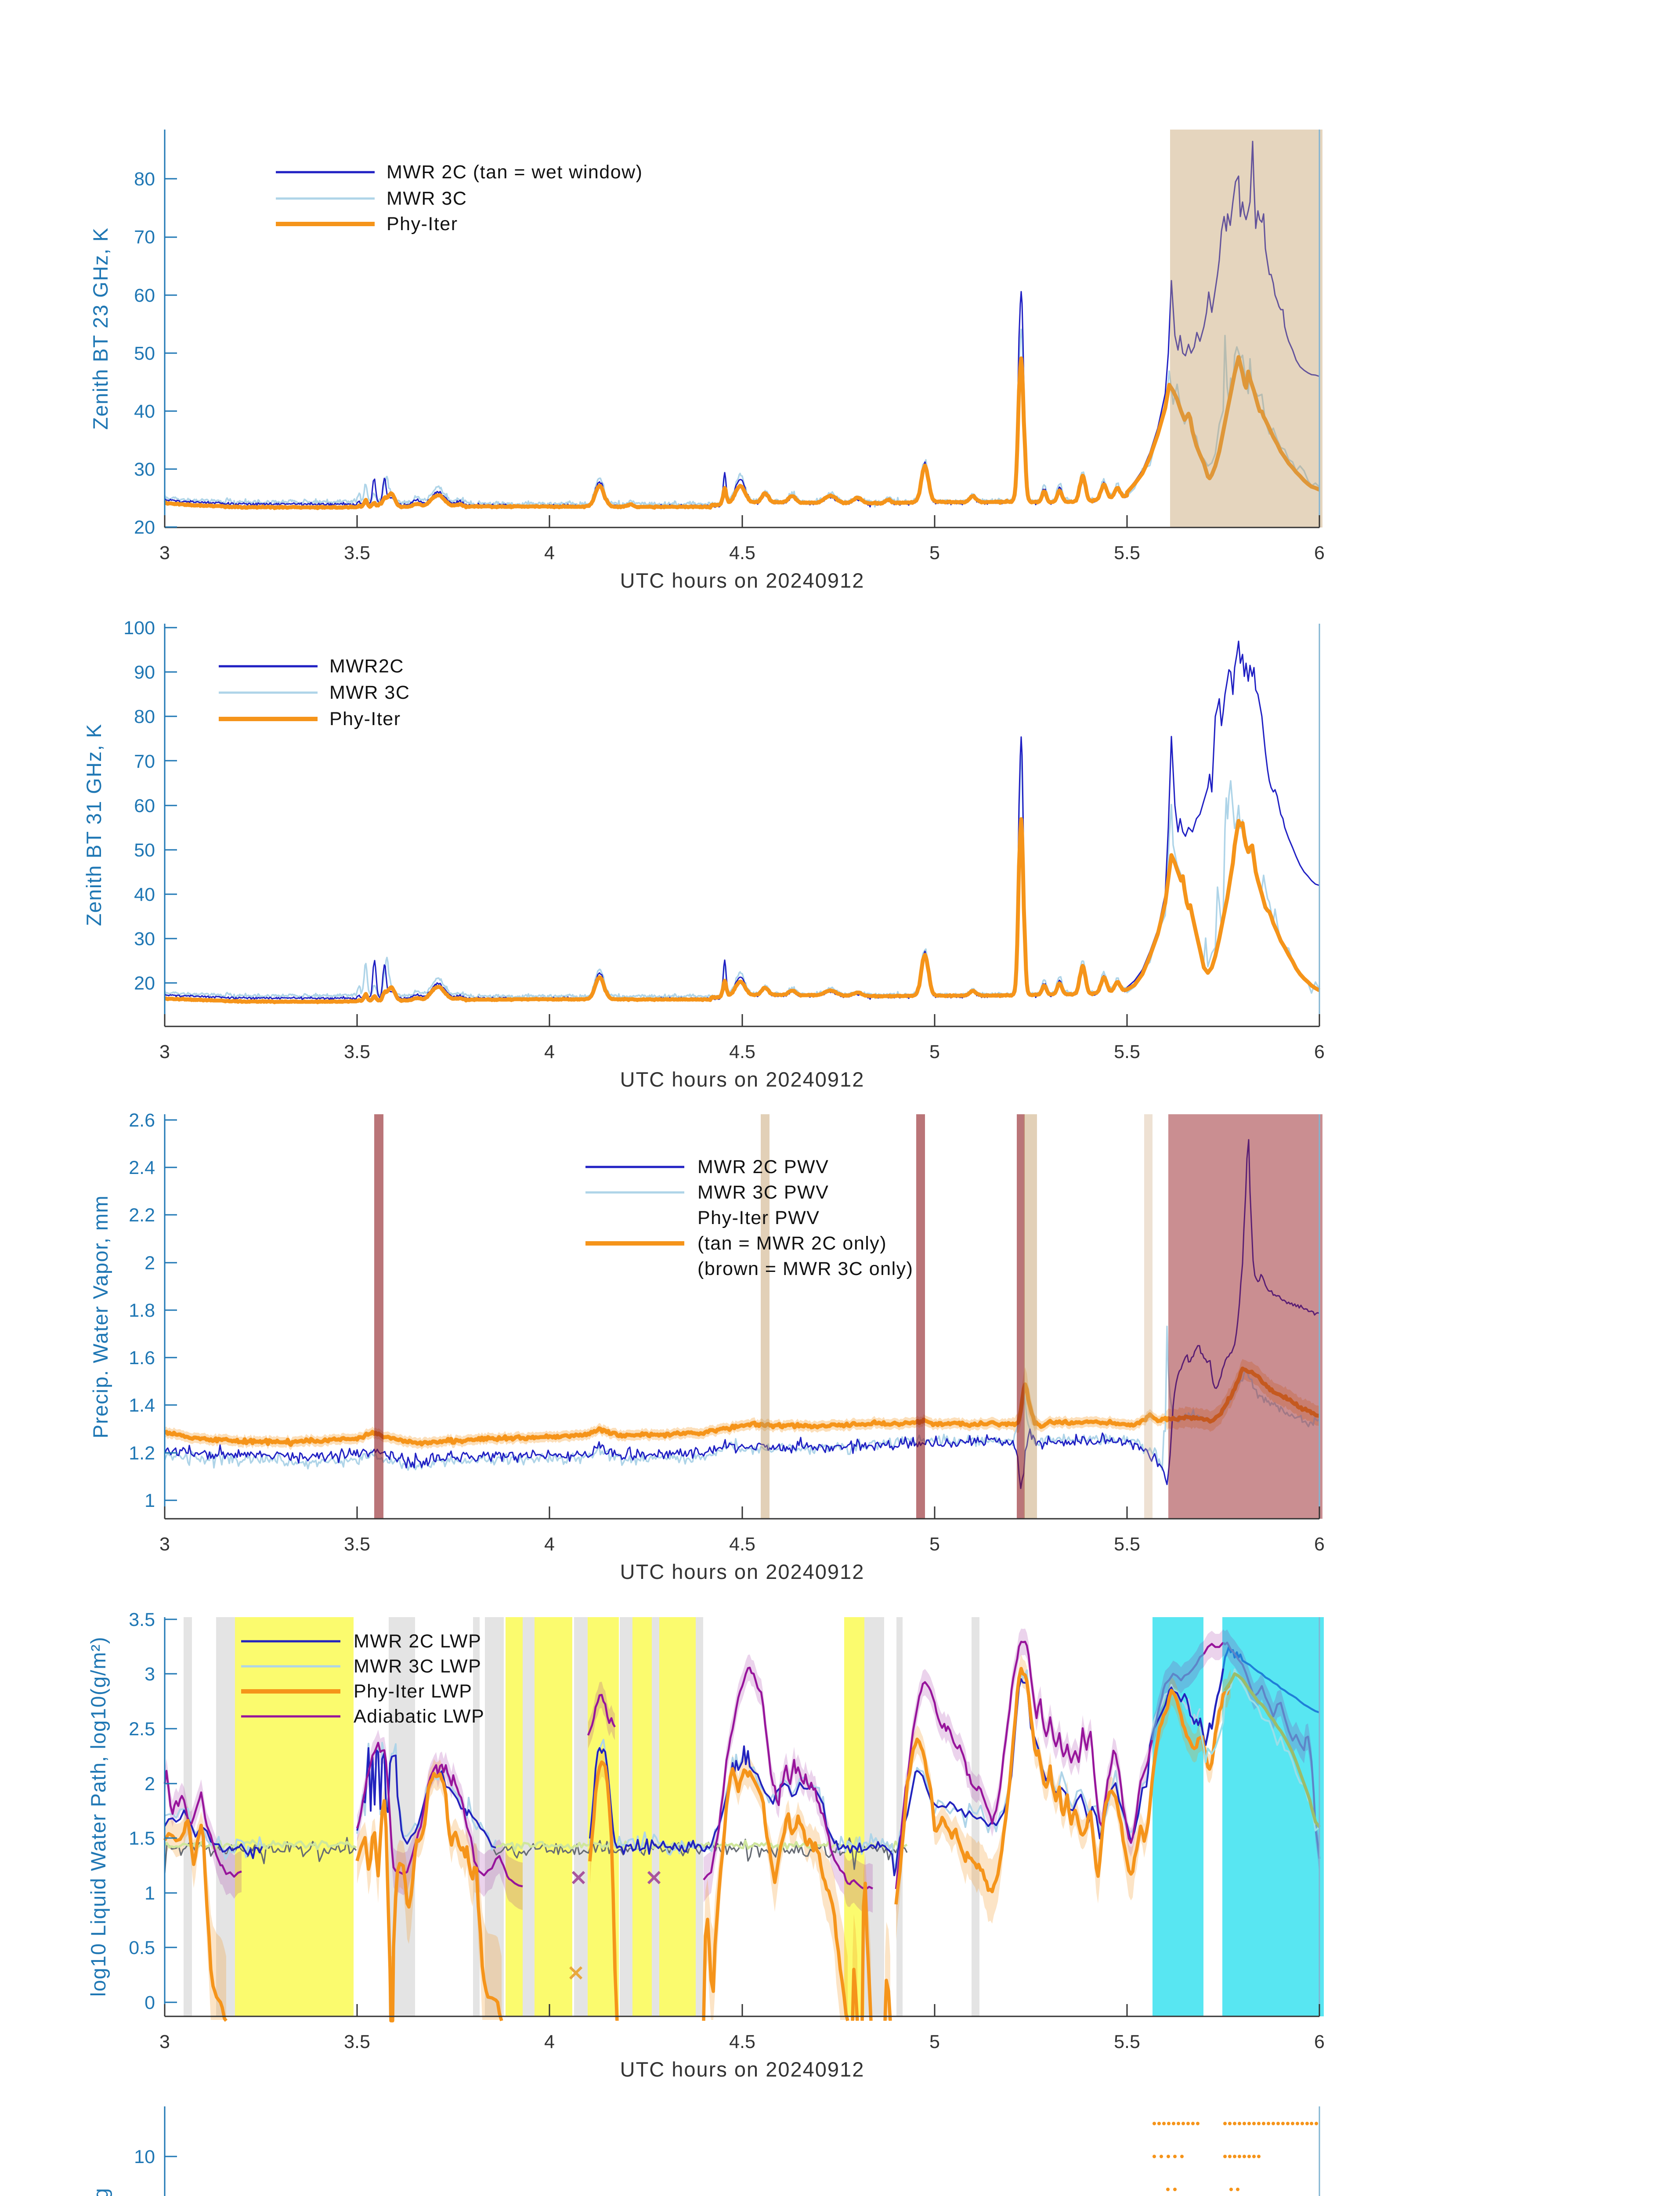 The height and width of the screenshot is (2196, 1680). Describe the element at coordinates (142, 1167) in the screenshot. I see `svg-text: 2.4` at that location.